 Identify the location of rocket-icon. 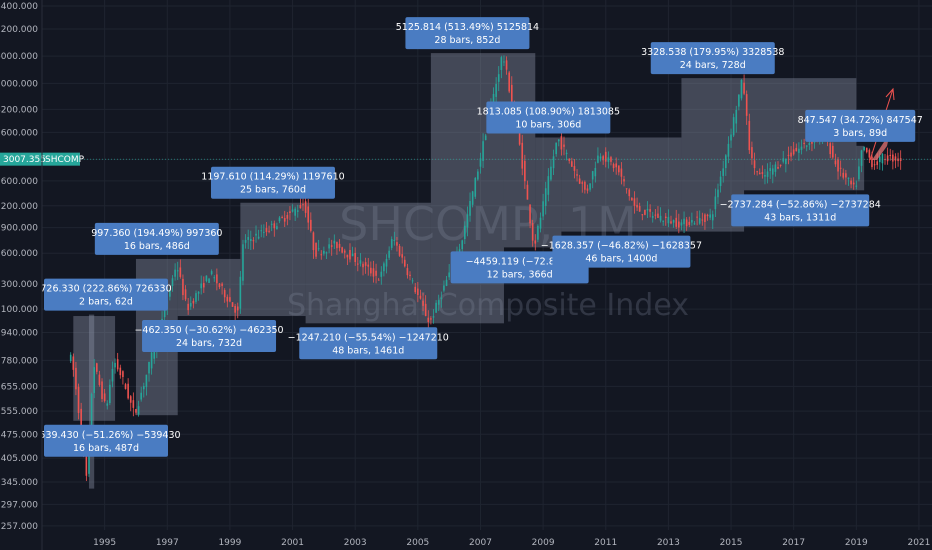
(880, 148).